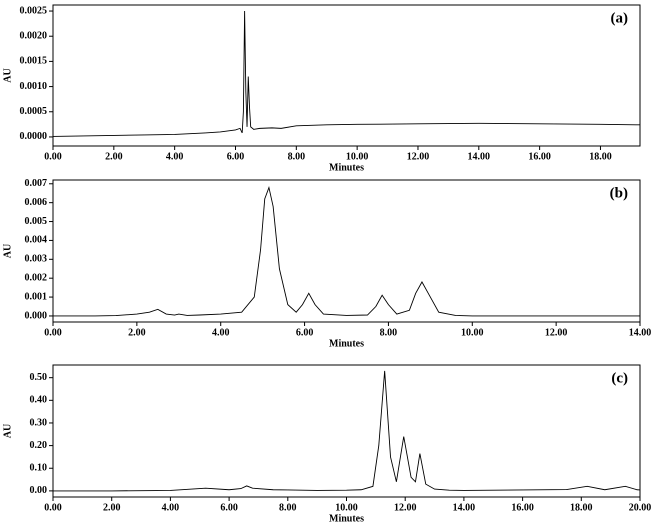 This screenshot has width=662, height=525. I want to click on y-tick-label: 0.004, so click(36, 240).